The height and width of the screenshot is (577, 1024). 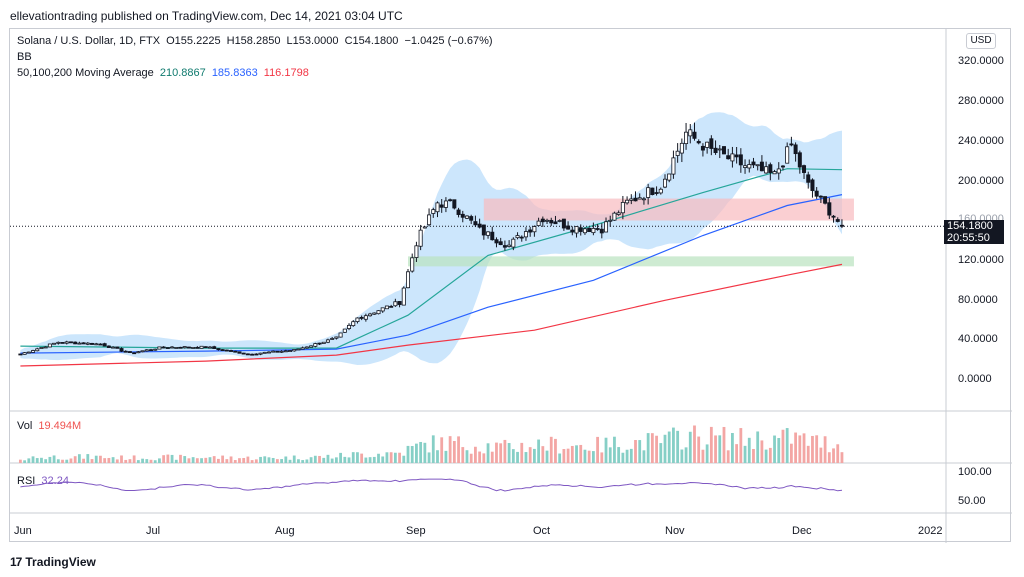 What do you see at coordinates (285, 531) in the screenshot?
I see `x-tick-label: Aug` at bounding box center [285, 531].